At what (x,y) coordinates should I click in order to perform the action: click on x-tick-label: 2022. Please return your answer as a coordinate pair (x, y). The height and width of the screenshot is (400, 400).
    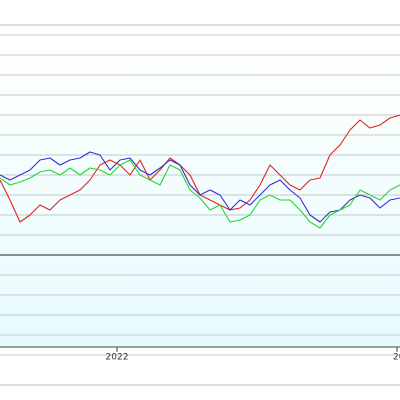
    Looking at the image, I should click on (117, 358).